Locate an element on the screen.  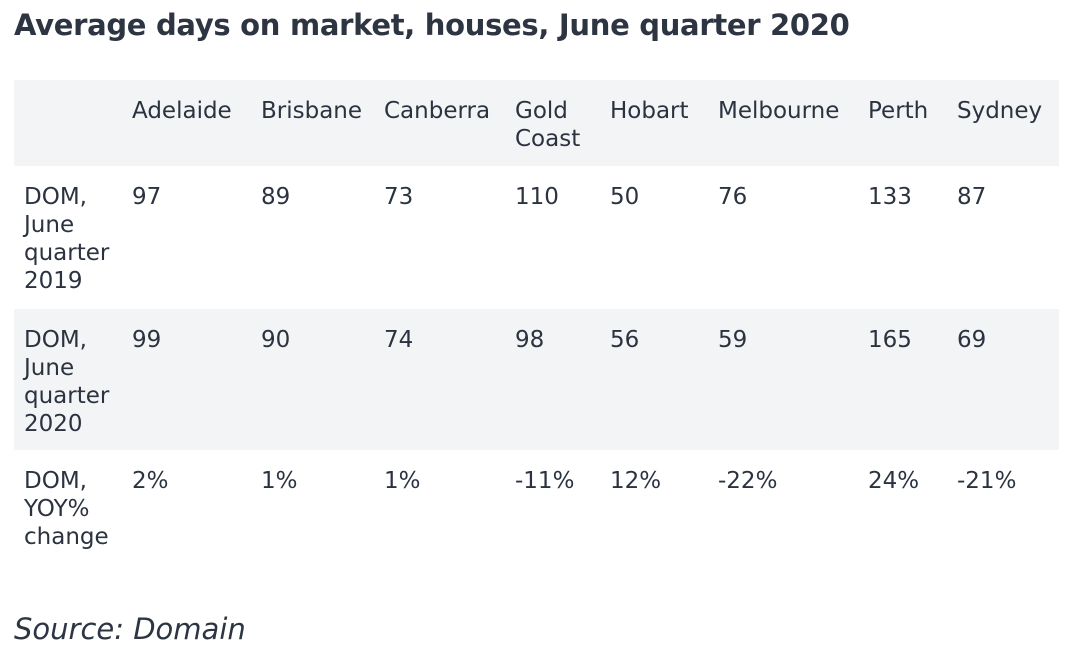
table-cell: 87 is located at coordinates (972, 197).